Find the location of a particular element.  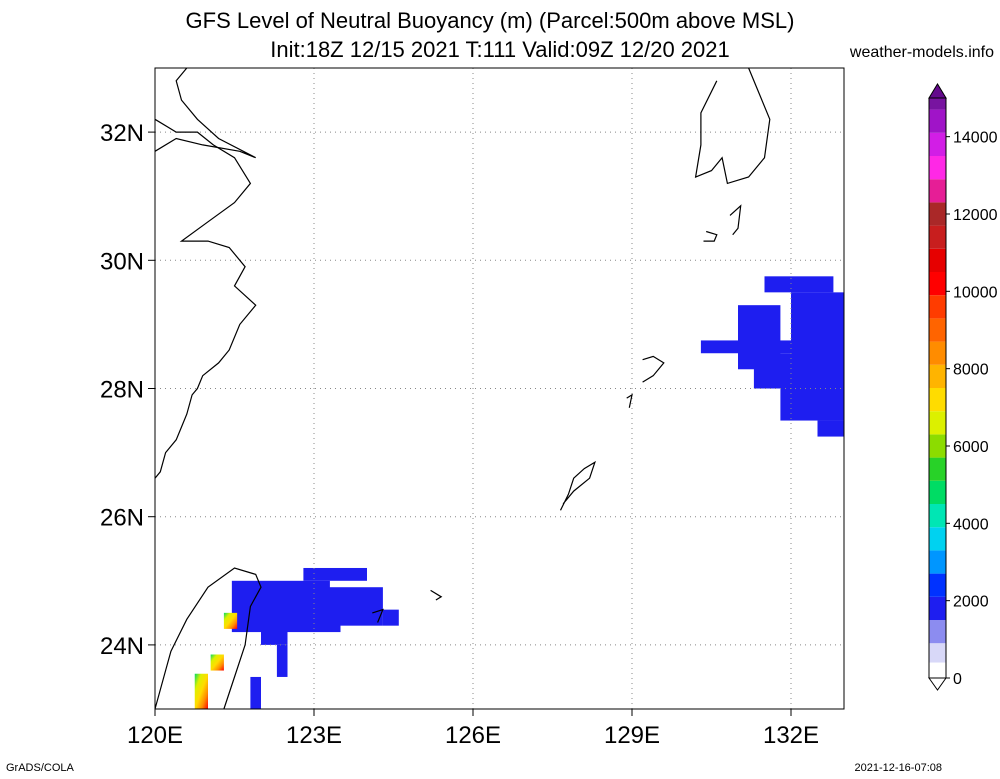

china-coast-coastline is located at coordinates (205, 298).